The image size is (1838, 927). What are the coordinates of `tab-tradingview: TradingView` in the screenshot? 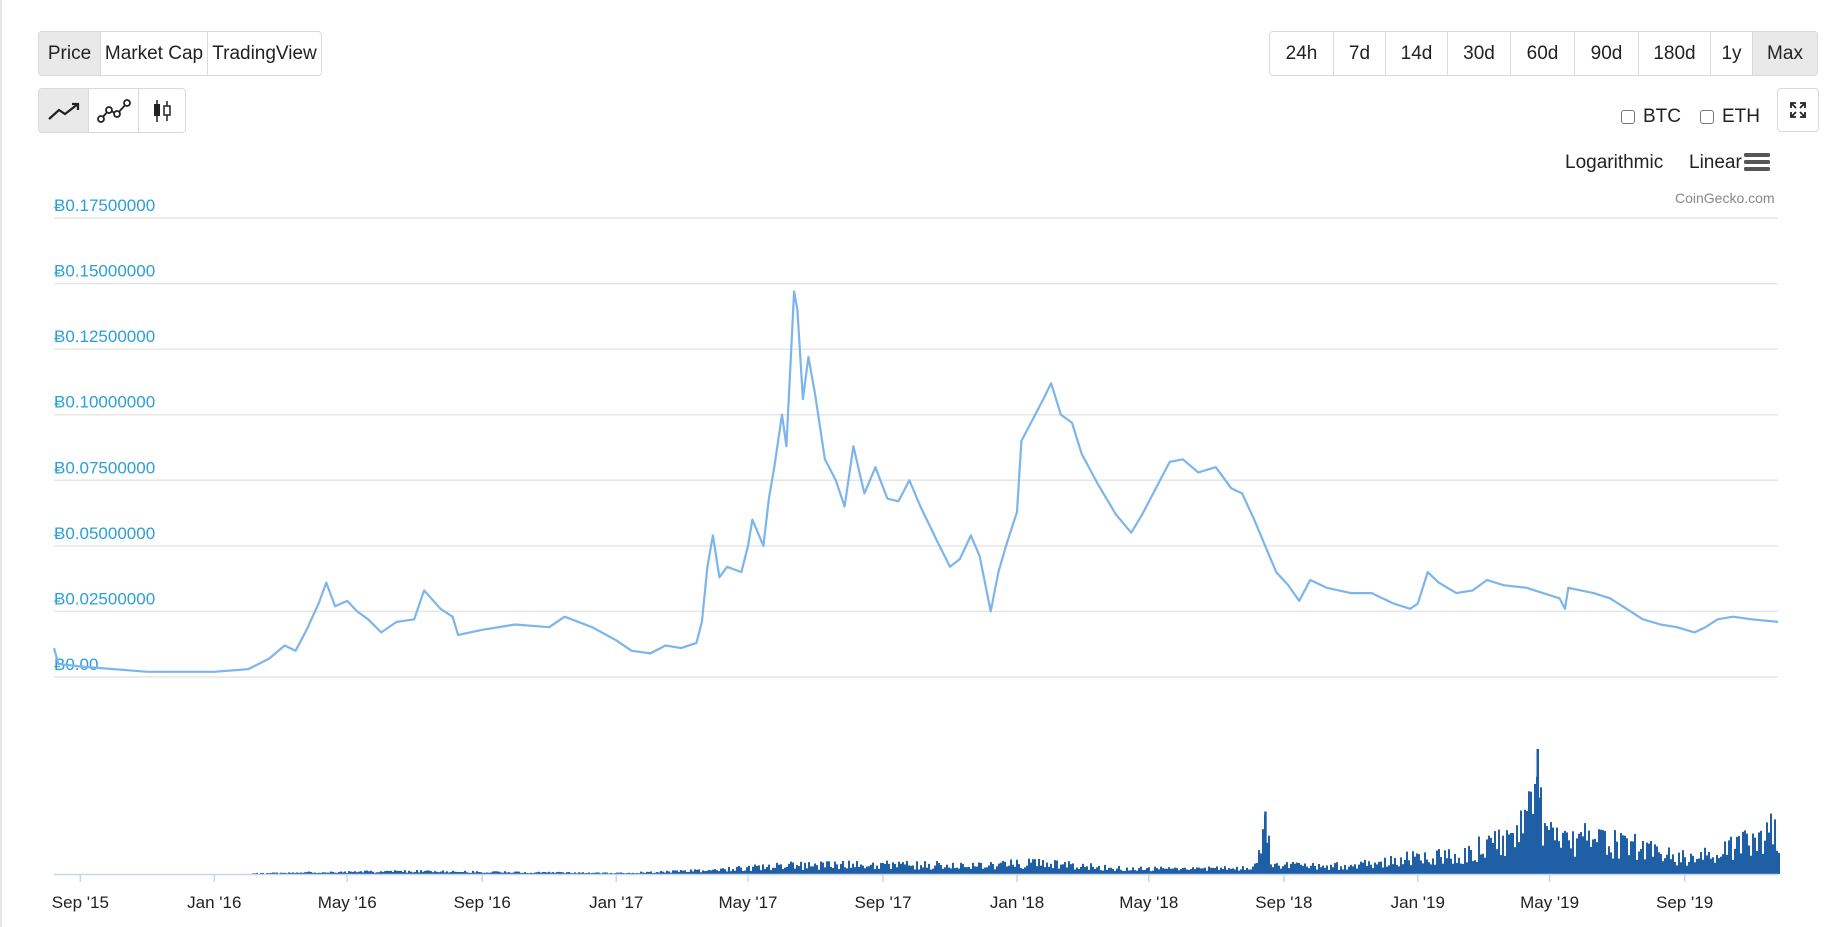 It's located at (264, 53).